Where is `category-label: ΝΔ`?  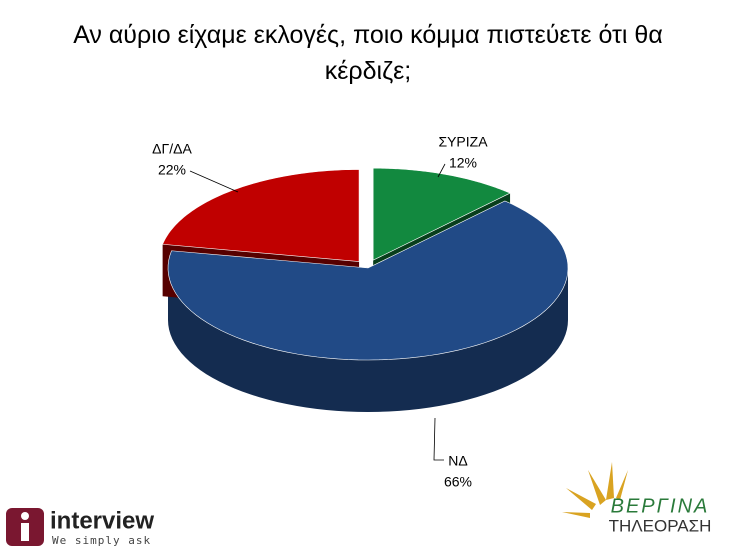
category-label: ΝΔ is located at coordinates (457, 461).